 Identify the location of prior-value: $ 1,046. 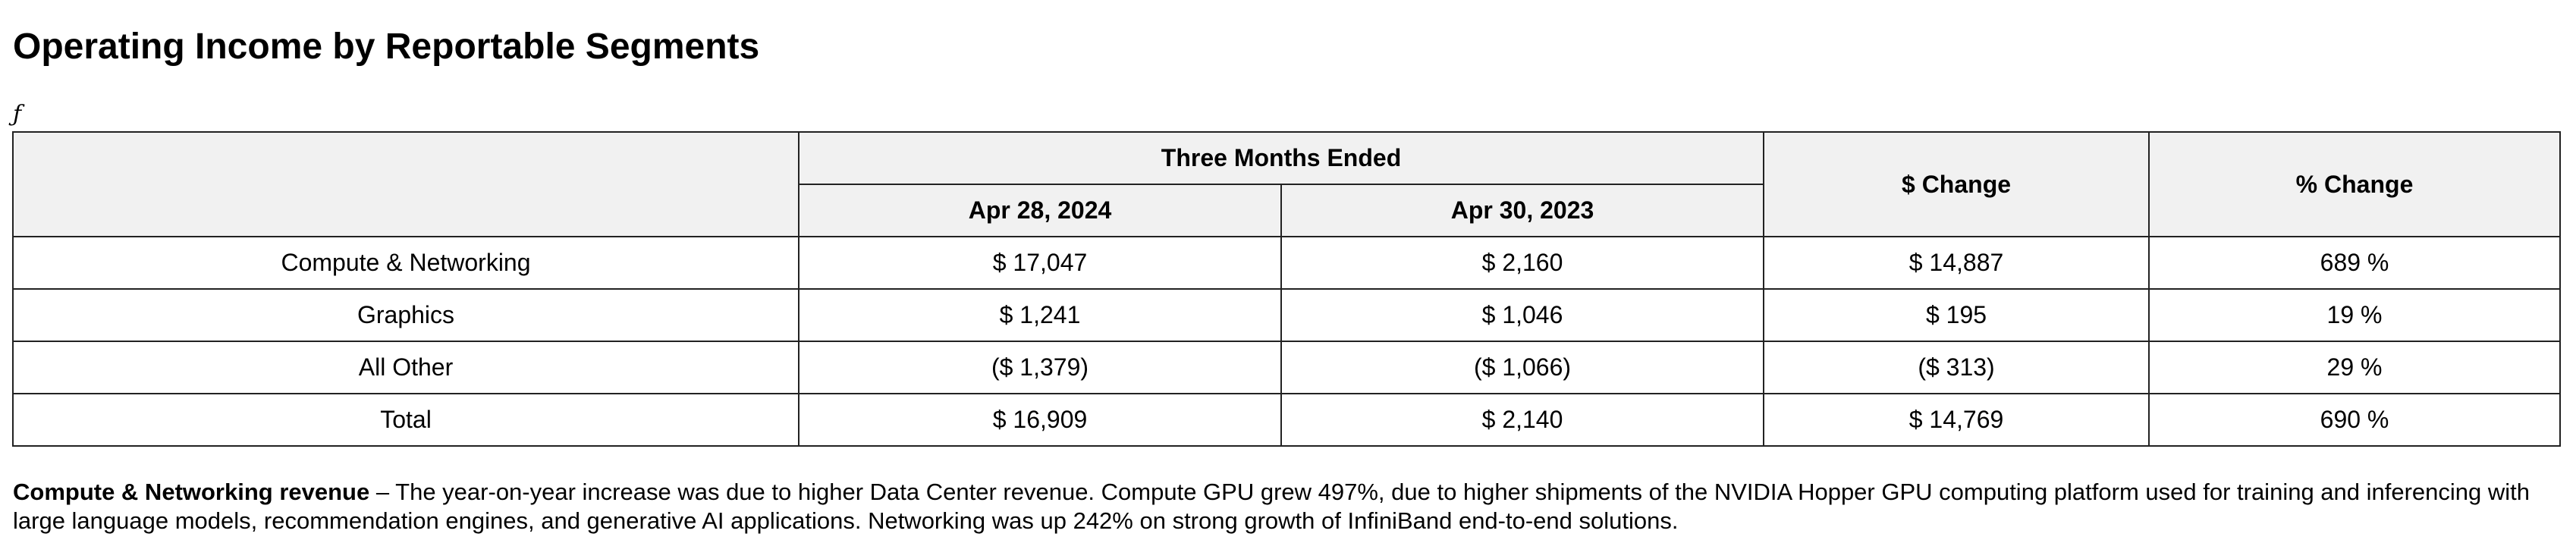
(1522, 315).